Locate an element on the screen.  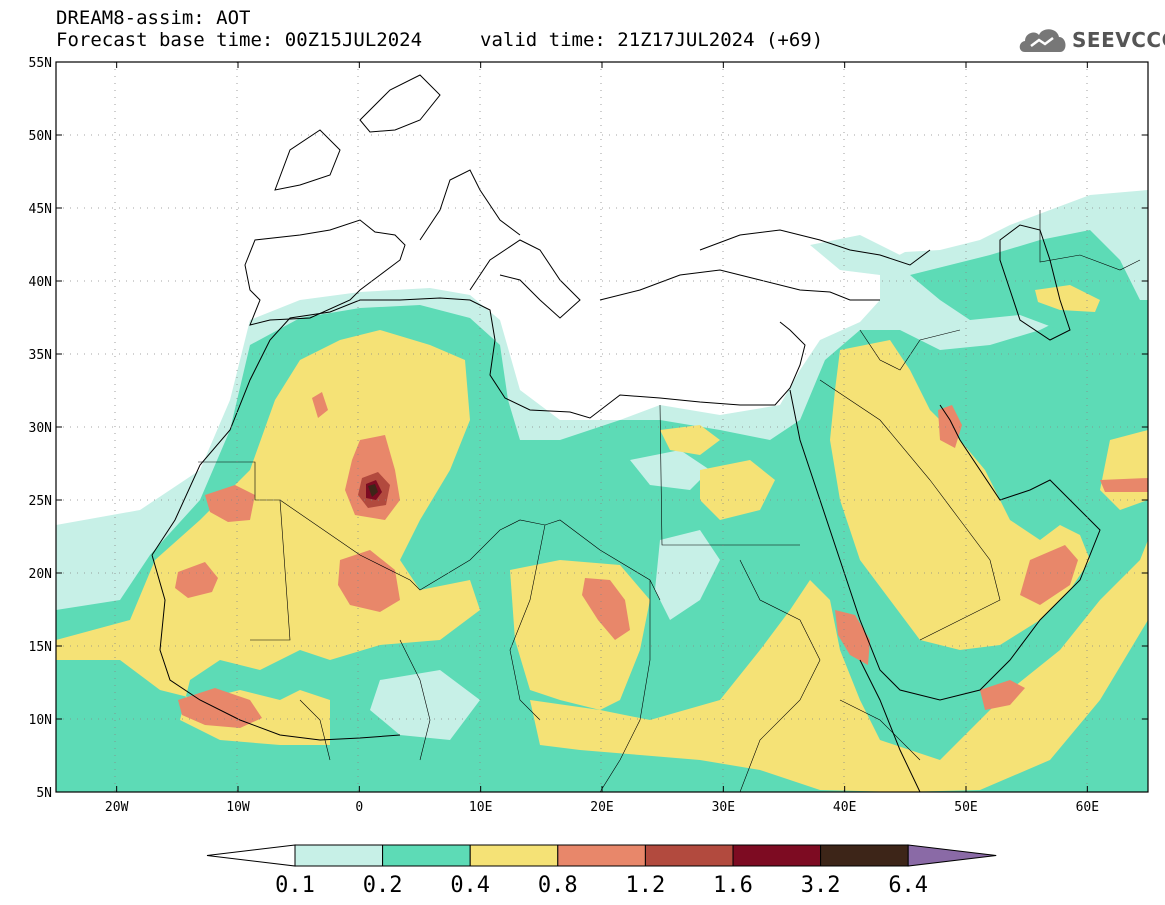
aot-band-0.1-hole-egypt is located at coordinates (670, 470).